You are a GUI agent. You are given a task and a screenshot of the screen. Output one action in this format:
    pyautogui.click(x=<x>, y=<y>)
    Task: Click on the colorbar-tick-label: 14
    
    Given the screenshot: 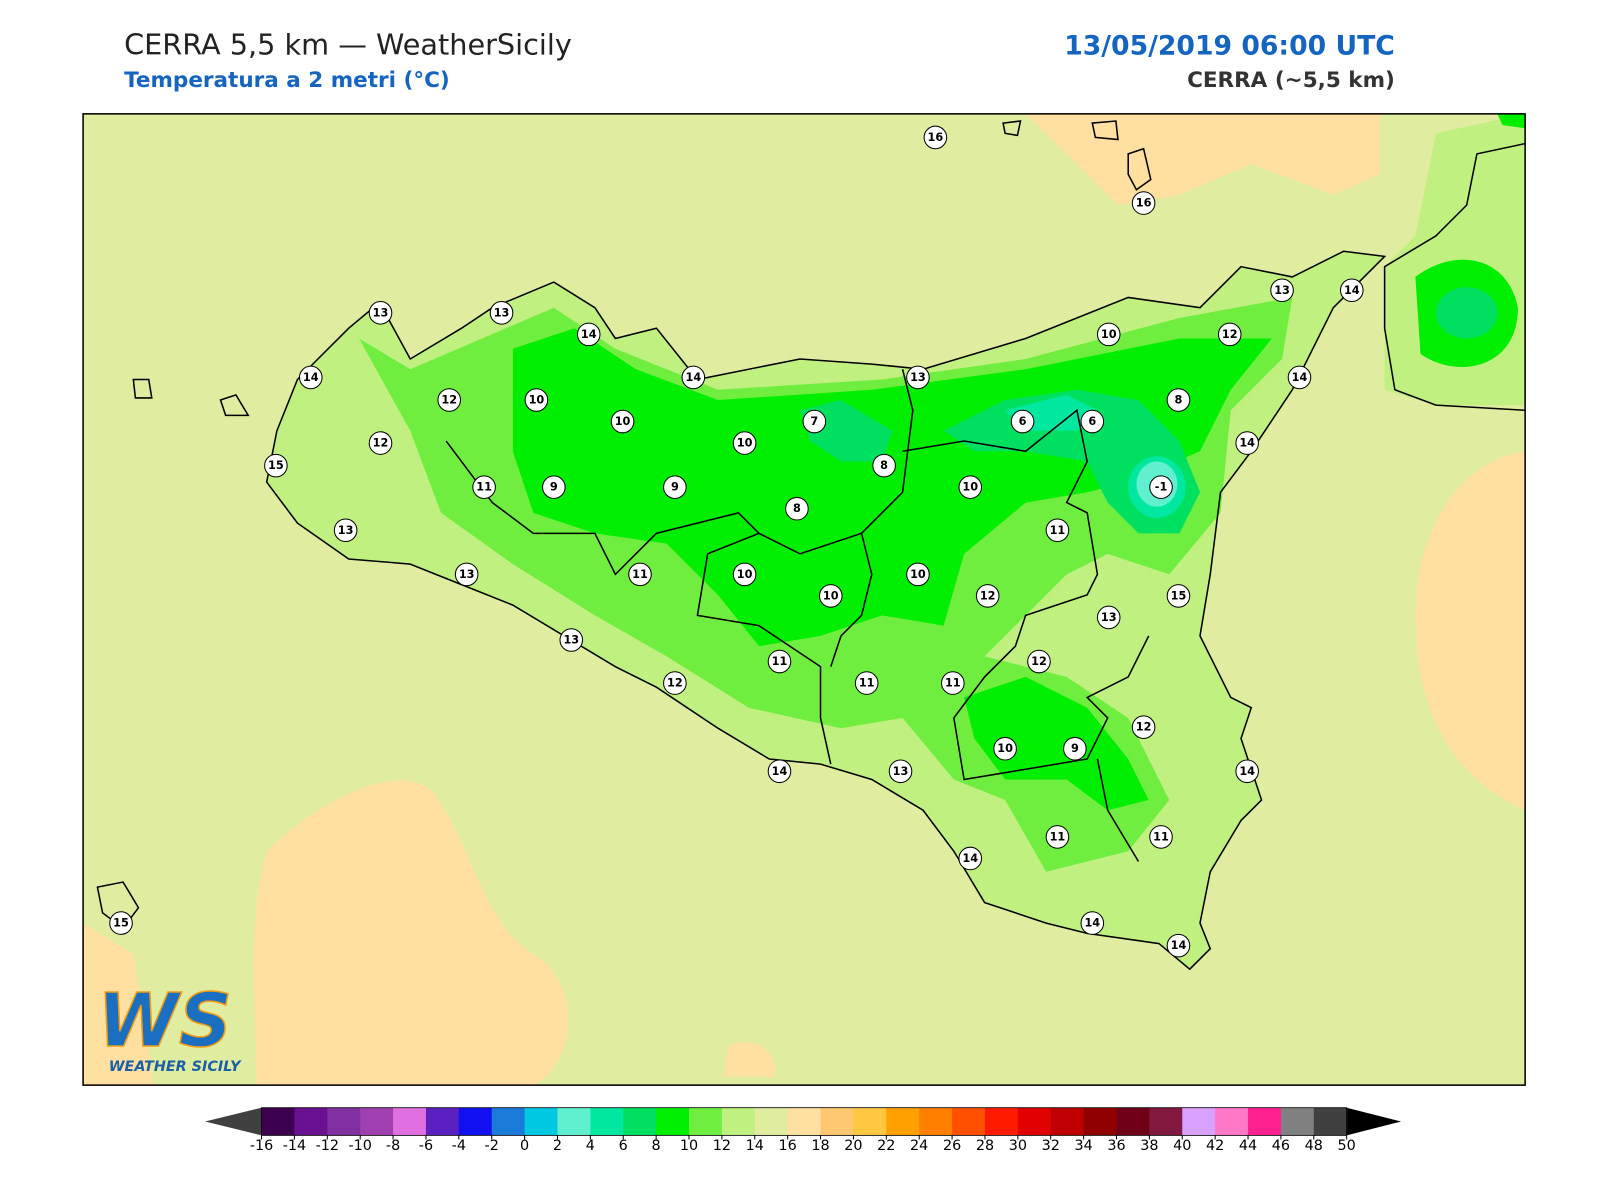 What is the action you would take?
    pyautogui.click(x=755, y=1146)
    